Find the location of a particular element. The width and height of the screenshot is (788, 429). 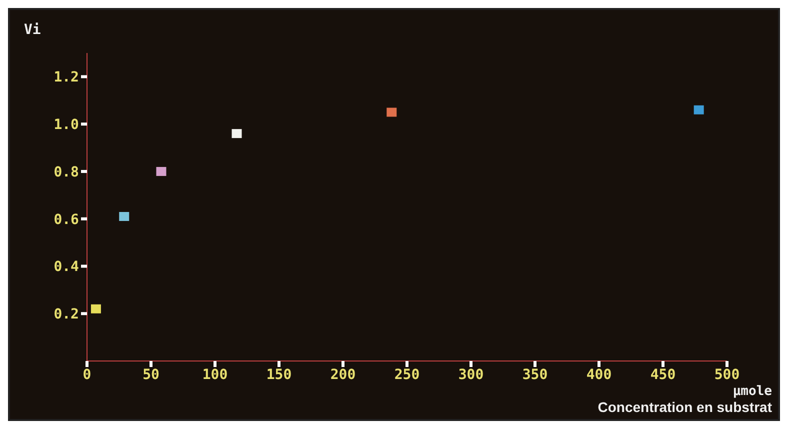

x-tick-label: 150 is located at coordinates (279, 374).